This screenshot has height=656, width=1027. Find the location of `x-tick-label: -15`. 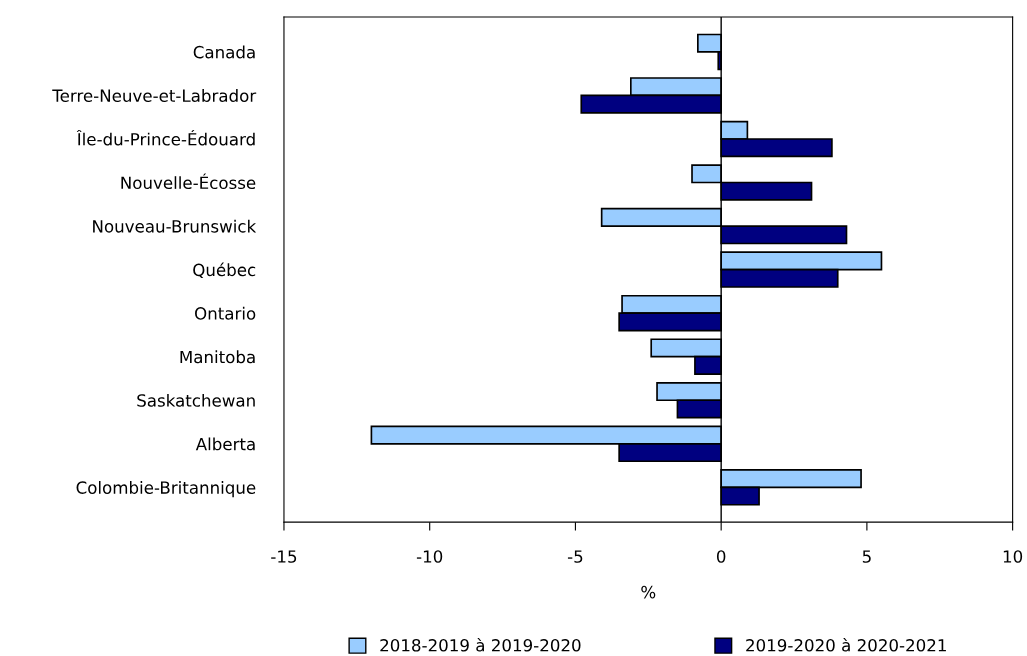

x-tick-label: -15 is located at coordinates (284, 556).